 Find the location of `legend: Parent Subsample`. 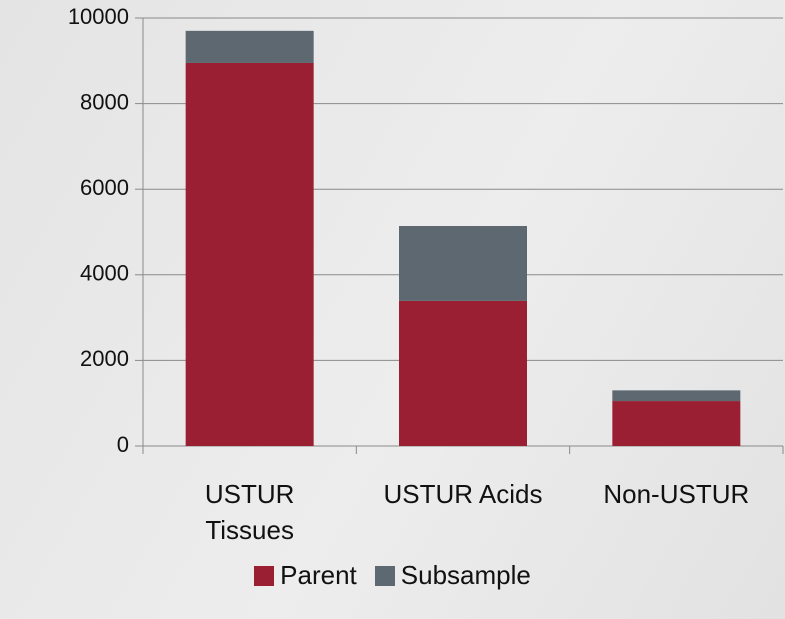

legend: Parent Subsample is located at coordinates (392, 575).